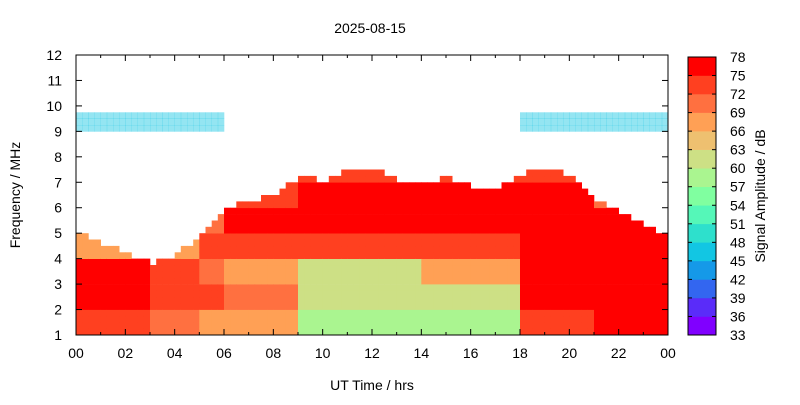 The image size is (800, 405). What do you see at coordinates (702, 233) in the screenshot?
I see `colorbar-band` at bounding box center [702, 233].